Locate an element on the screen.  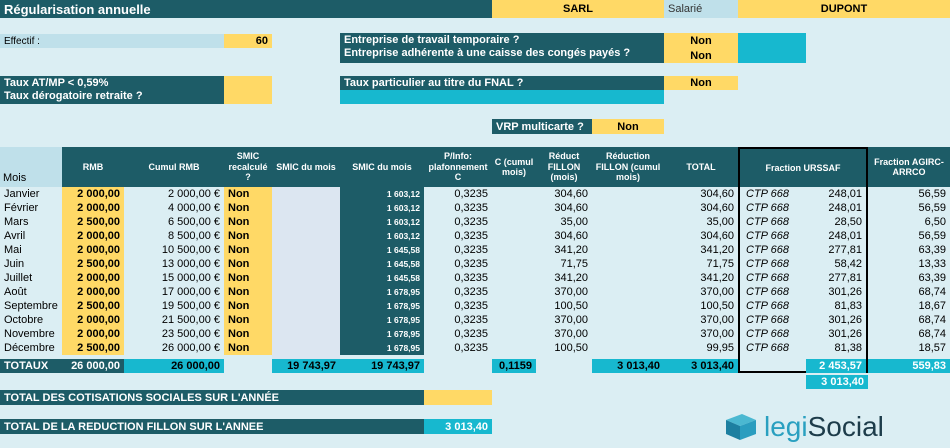
total-cell: 370,00 is located at coordinates (717, 292).